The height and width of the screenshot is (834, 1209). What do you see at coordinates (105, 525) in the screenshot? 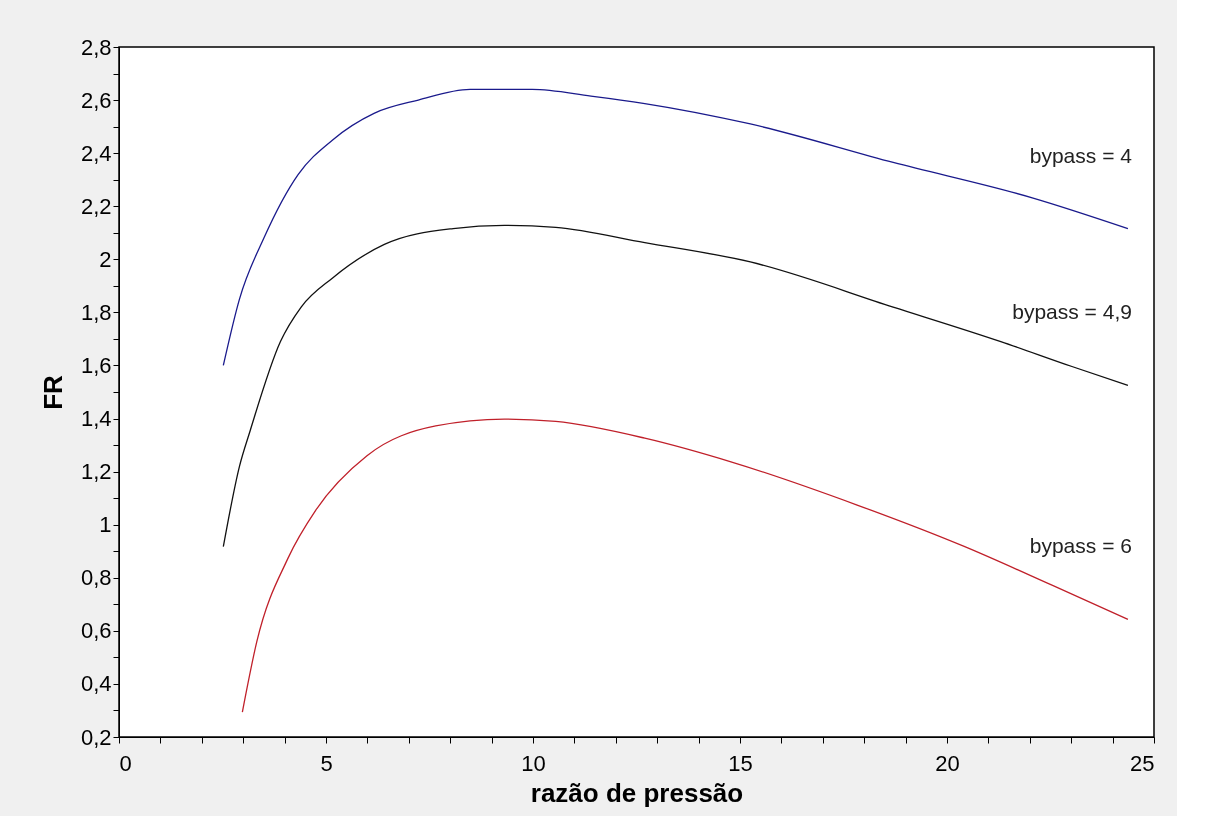
I see `y-tick-label: 1` at bounding box center [105, 525].